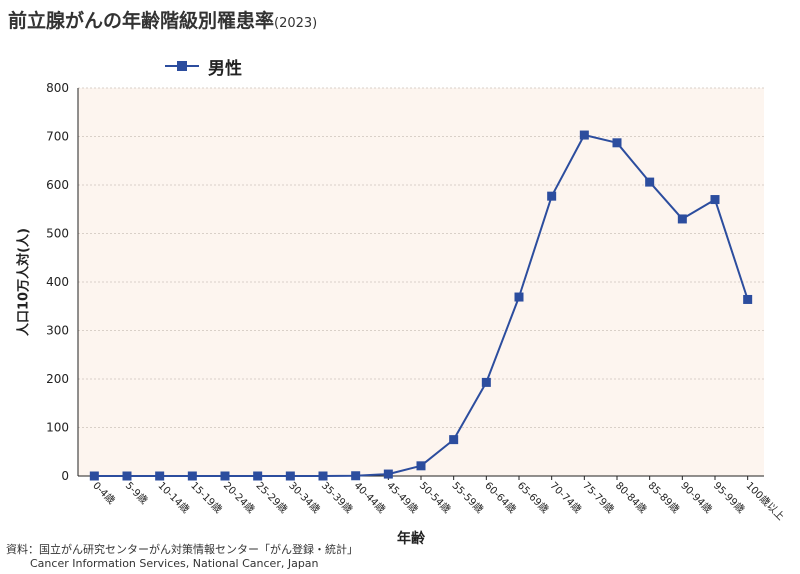 The height and width of the screenshot is (574, 800). What do you see at coordinates (57, 185) in the screenshot?
I see `y-tick-label: 600` at bounding box center [57, 185].